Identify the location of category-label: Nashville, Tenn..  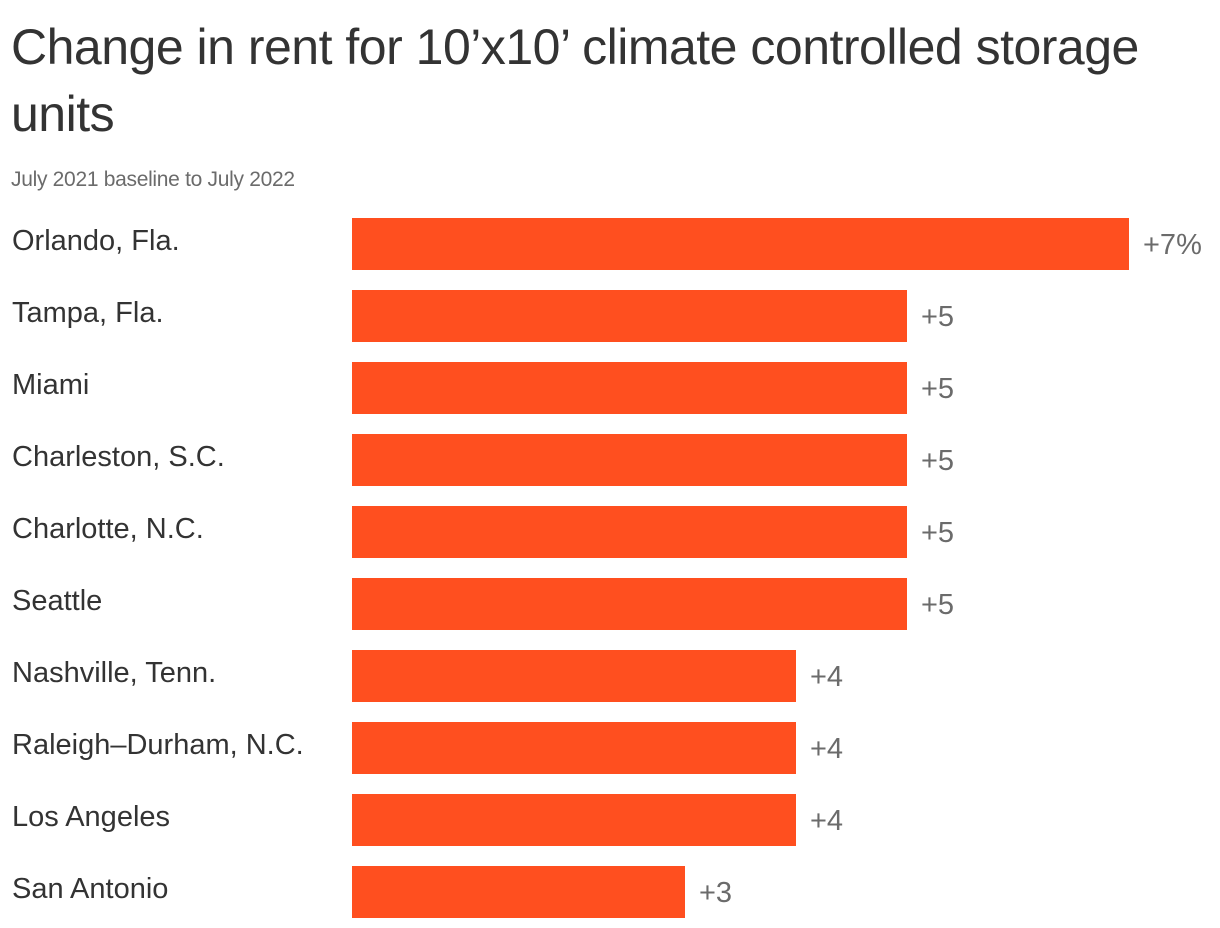
(114, 673).